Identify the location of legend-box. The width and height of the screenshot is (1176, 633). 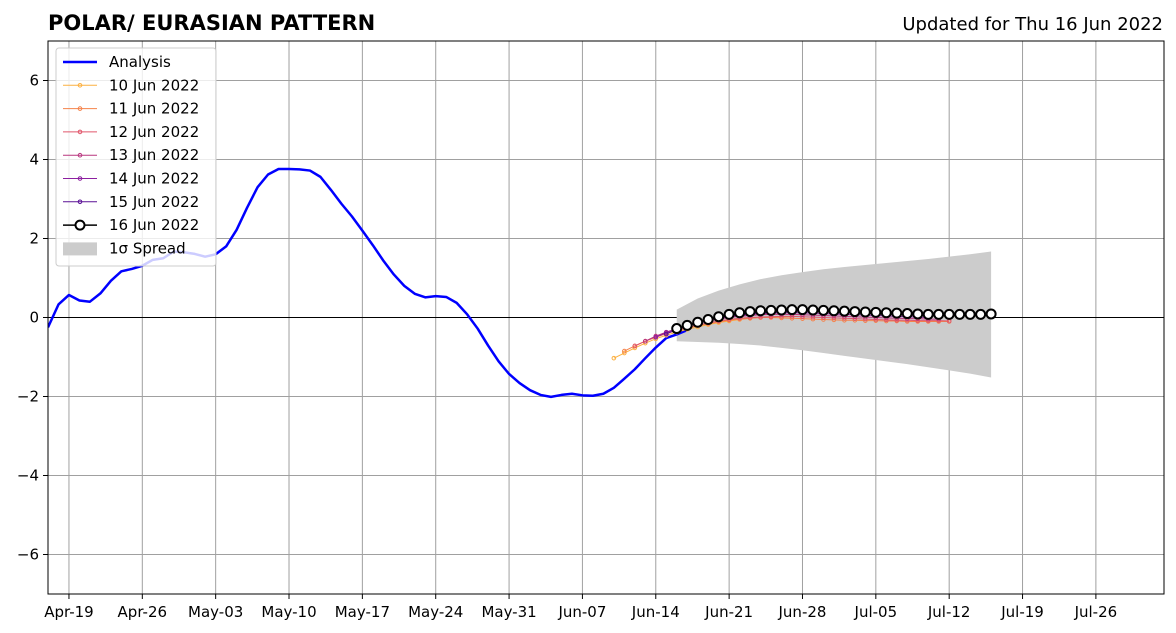
(136, 157).